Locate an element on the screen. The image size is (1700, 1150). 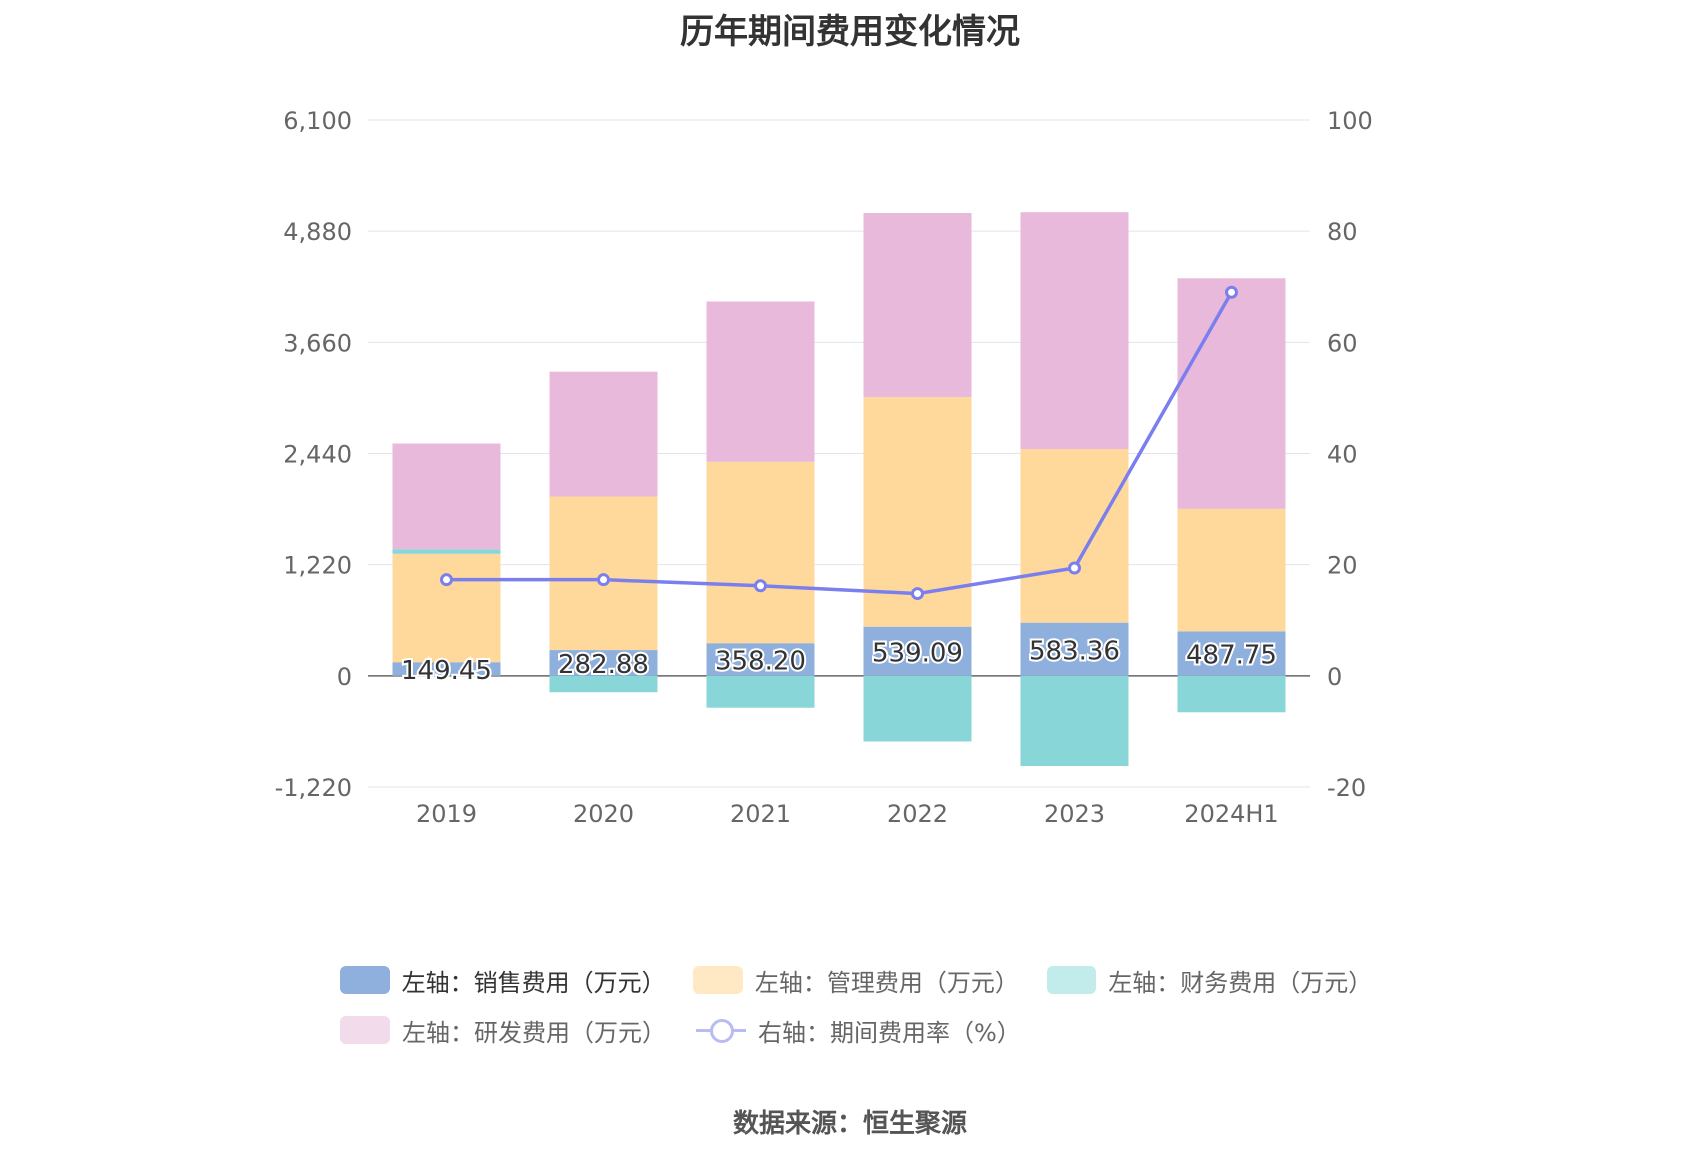
bar-data-label: 282.88 is located at coordinates (603, 665).